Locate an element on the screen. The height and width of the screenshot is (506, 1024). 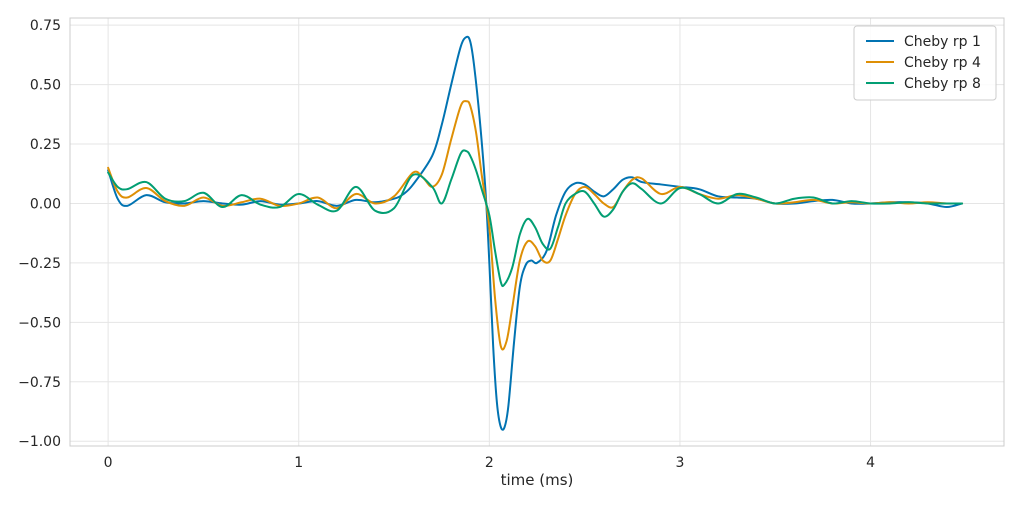
y-tick-label: −0.50 is located at coordinates (39, 323).